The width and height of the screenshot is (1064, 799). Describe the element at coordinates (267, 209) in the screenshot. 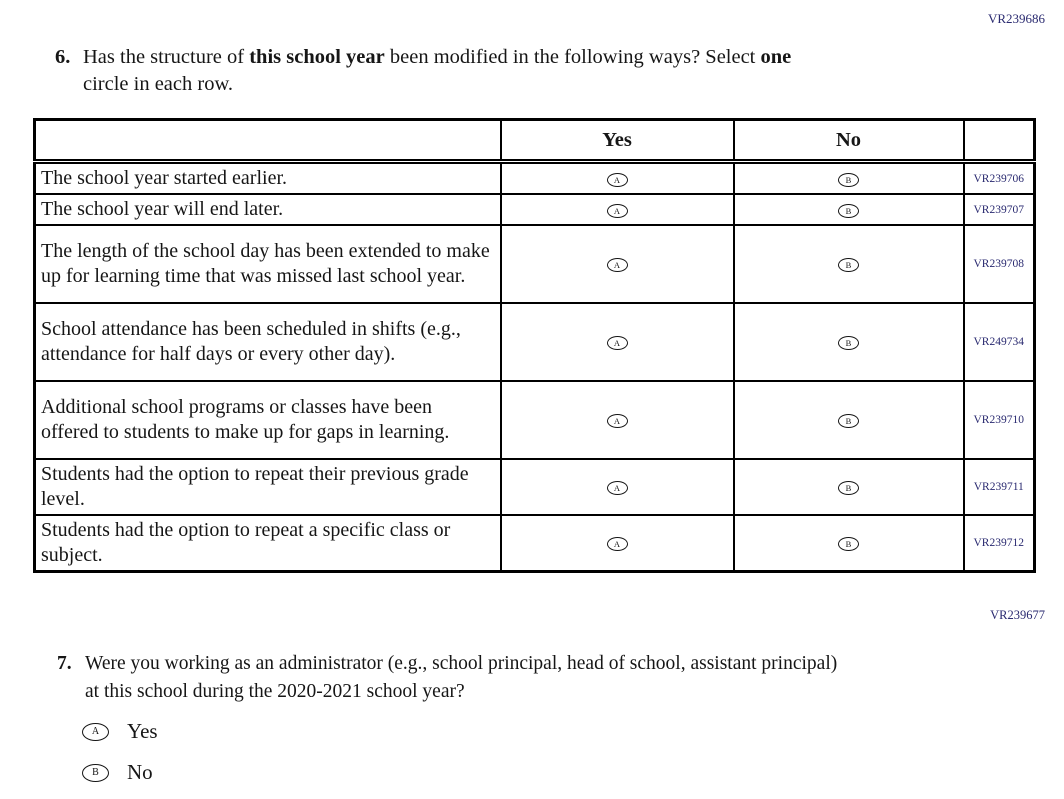

I see `statement-cell: The school year will end later.` at that location.